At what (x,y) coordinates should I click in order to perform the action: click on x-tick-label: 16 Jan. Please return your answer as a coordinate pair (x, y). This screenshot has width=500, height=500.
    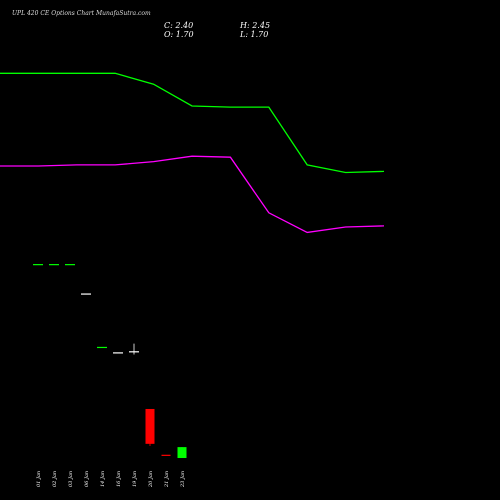
    Looking at the image, I should click on (119, 479).